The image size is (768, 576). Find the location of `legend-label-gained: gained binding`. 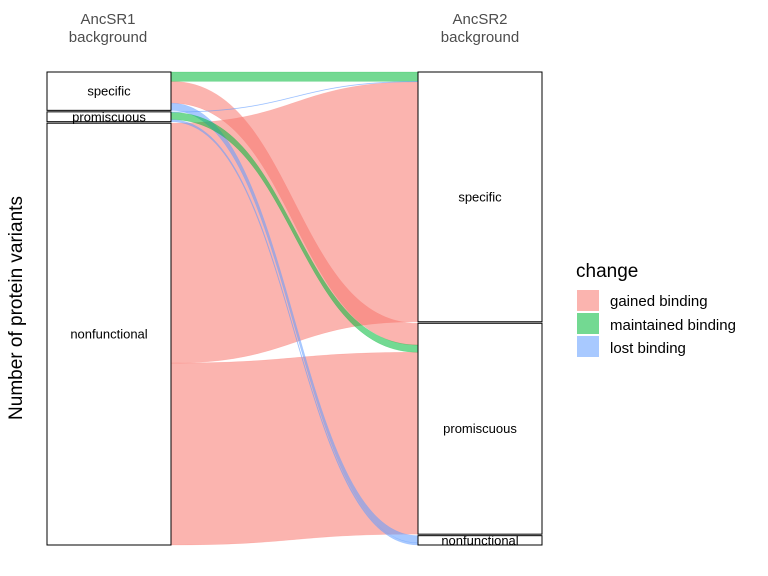

legend-label-gained: gained binding is located at coordinates (659, 301).